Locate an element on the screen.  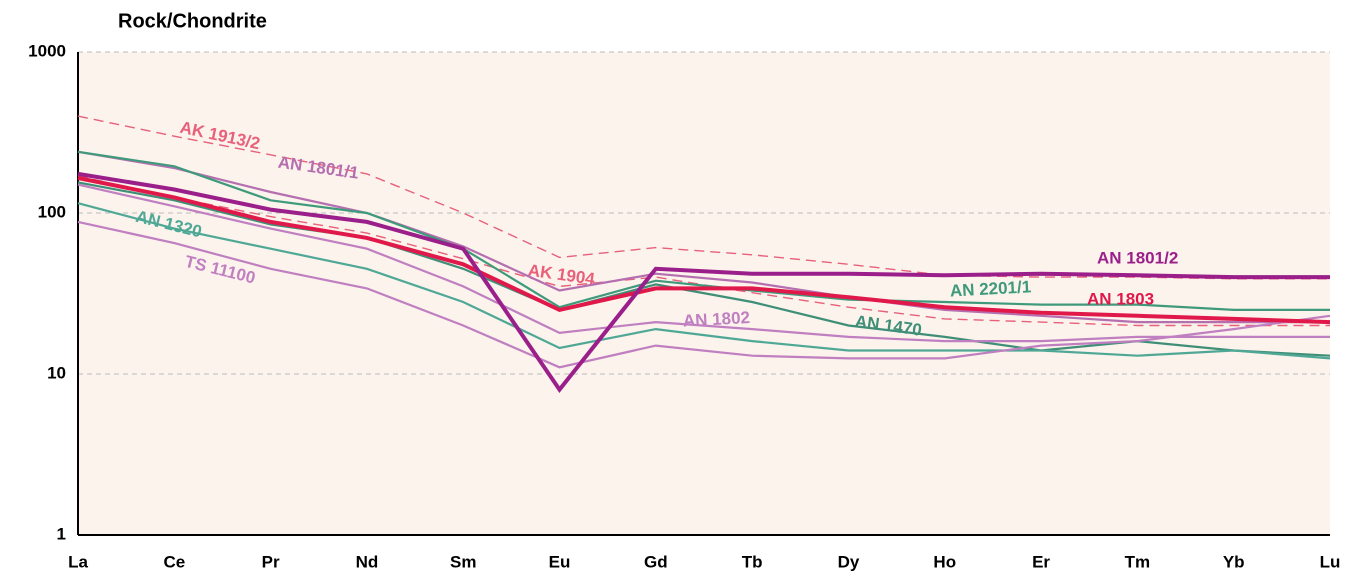
x-tick-label: La is located at coordinates (78, 561).